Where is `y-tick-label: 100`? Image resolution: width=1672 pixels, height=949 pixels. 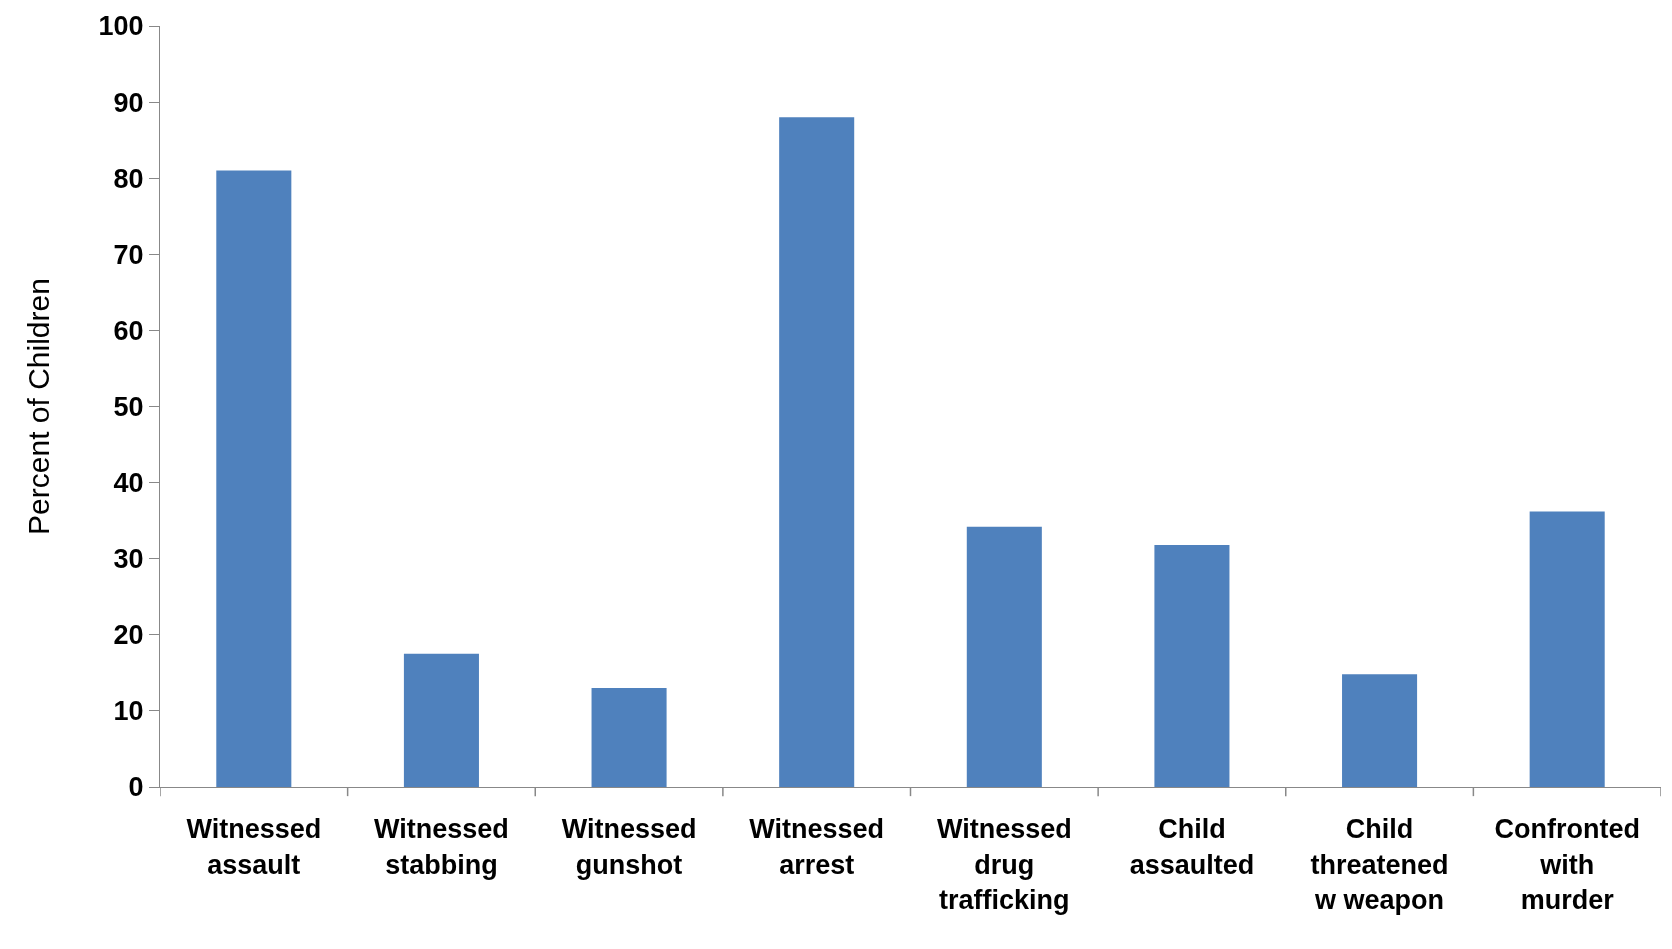 y-tick-label: 100 is located at coordinates (121, 26).